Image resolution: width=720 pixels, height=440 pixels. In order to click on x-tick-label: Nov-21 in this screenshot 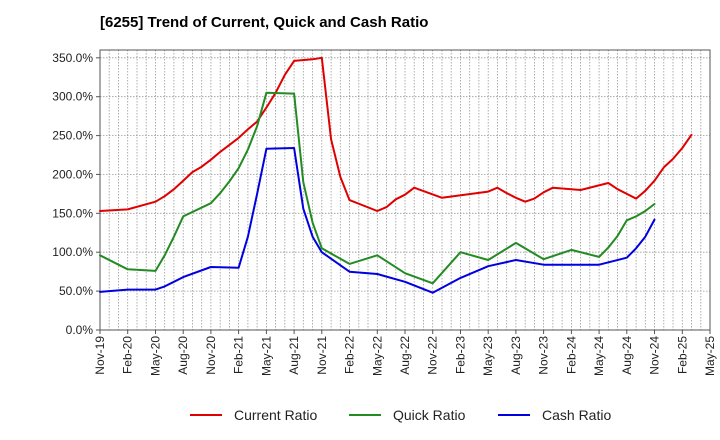, I will do `click(322, 355)`.